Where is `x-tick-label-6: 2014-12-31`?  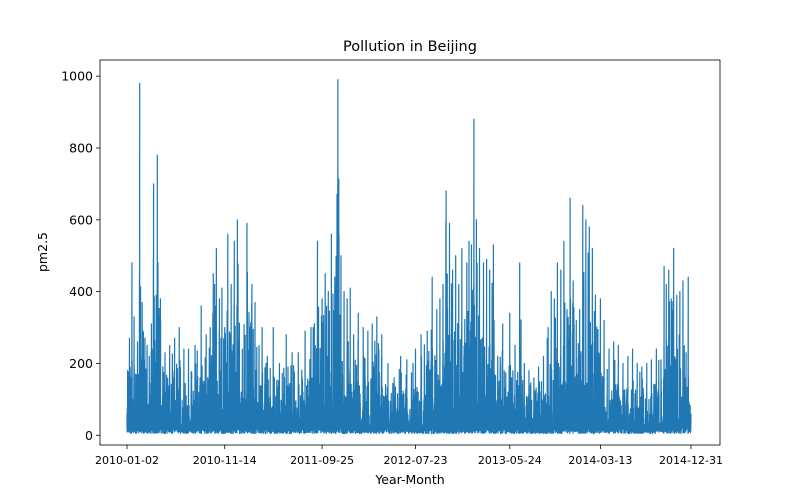
x-tick-label-6: 2014-12-31 is located at coordinates (691, 460).